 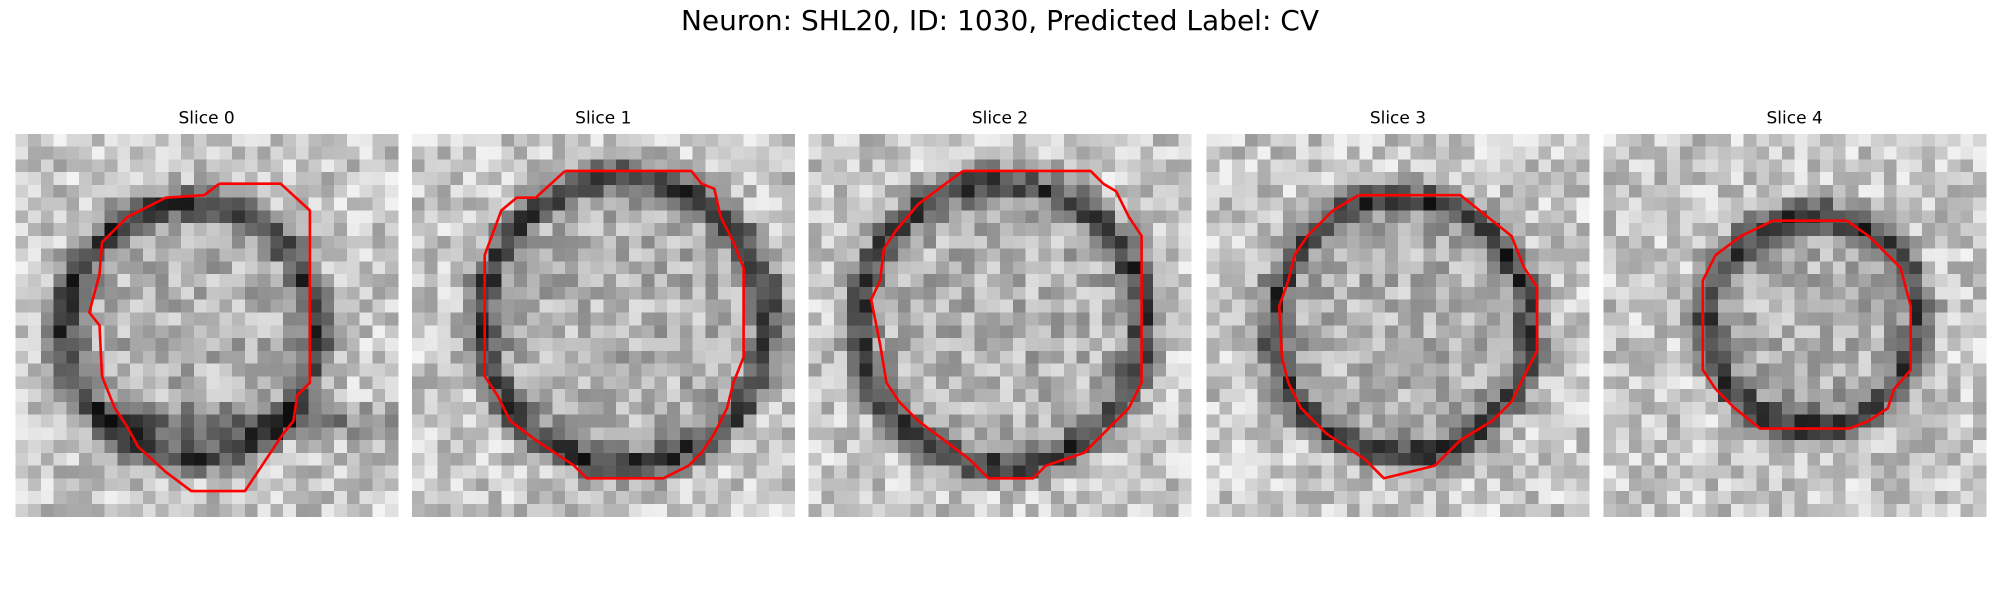 What do you see at coordinates (207, 313) in the screenshot?
I see `panel: Slice 0` at bounding box center [207, 313].